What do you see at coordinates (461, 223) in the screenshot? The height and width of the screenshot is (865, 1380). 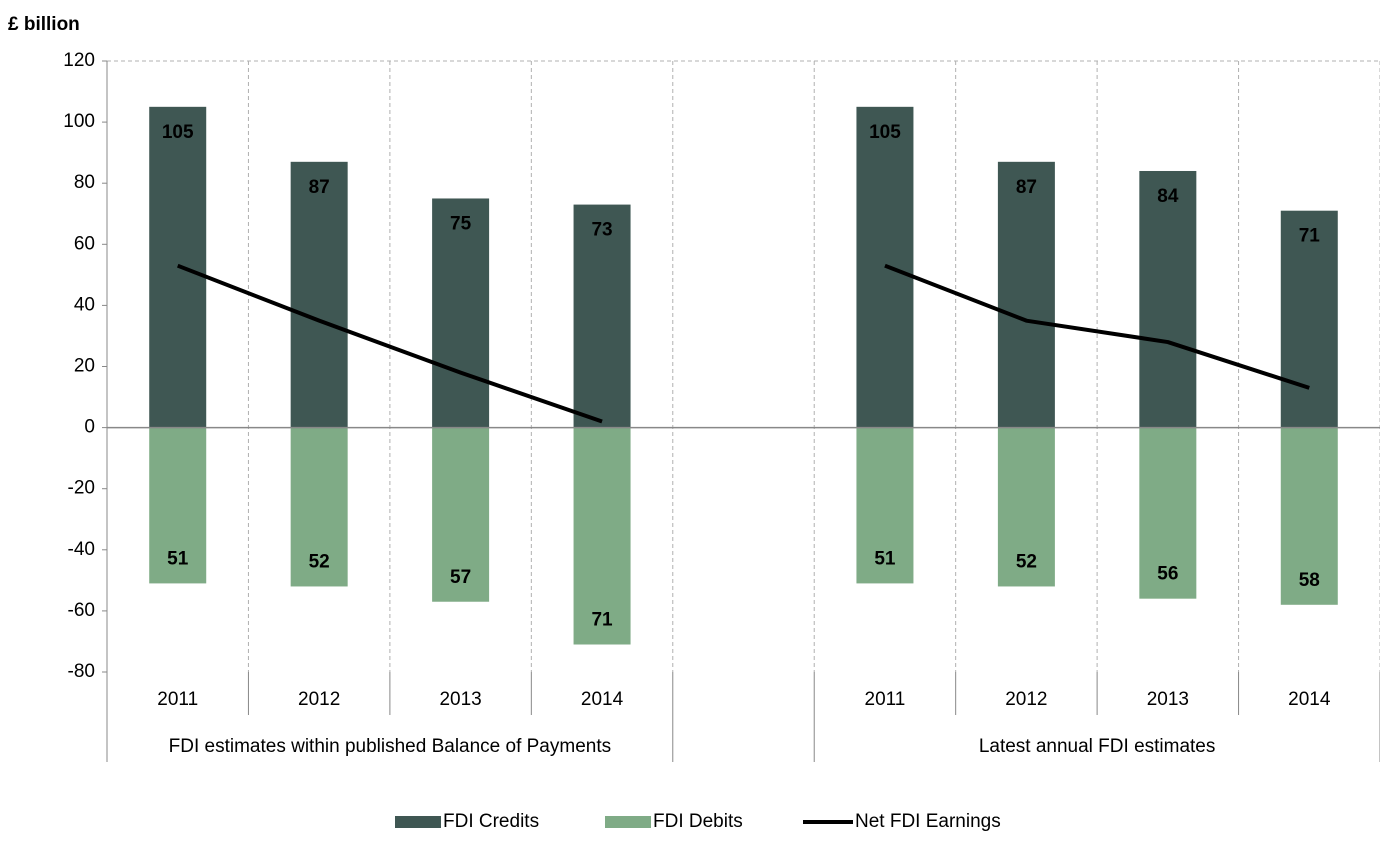 I see `data-label: 75` at bounding box center [461, 223].